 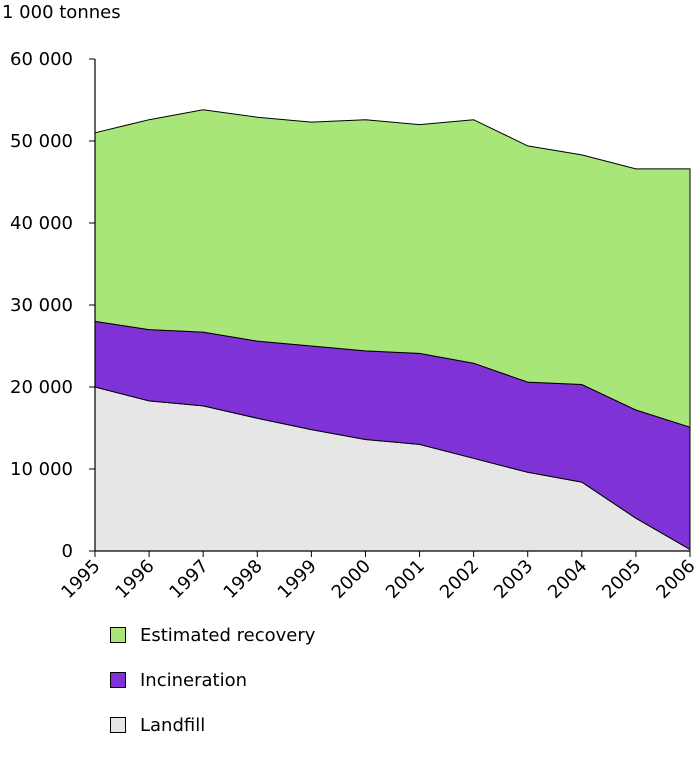 I want to click on legend-item-estimated-recovery: Estimated recovery, so click(x=212, y=635).